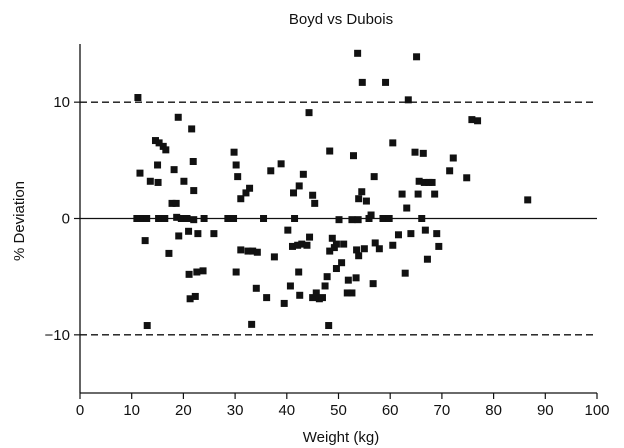 The height and width of the screenshot is (448, 624). Describe the element at coordinates (493, 410) in the screenshot. I see `x-tick-label: 80` at that location.